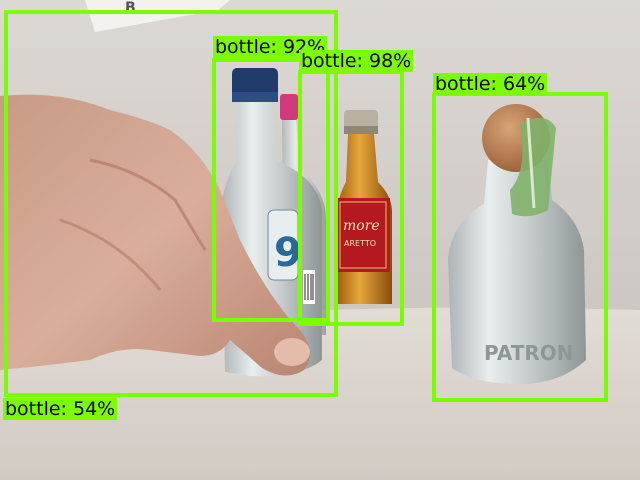 The width and height of the screenshot is (640, 480). What do you see at coordinates (517, 244) in the screenshot?
I see `tequila-bottle-with-cork: PATRON` at bounding box center [517, 244].